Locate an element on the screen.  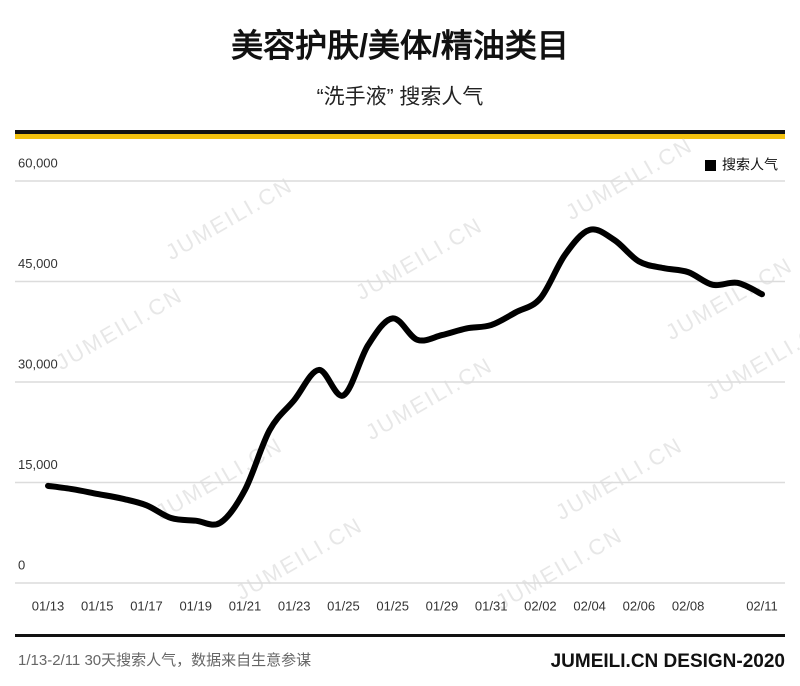
x-tick-label: 01/15 is located at coordinates (97, 605).